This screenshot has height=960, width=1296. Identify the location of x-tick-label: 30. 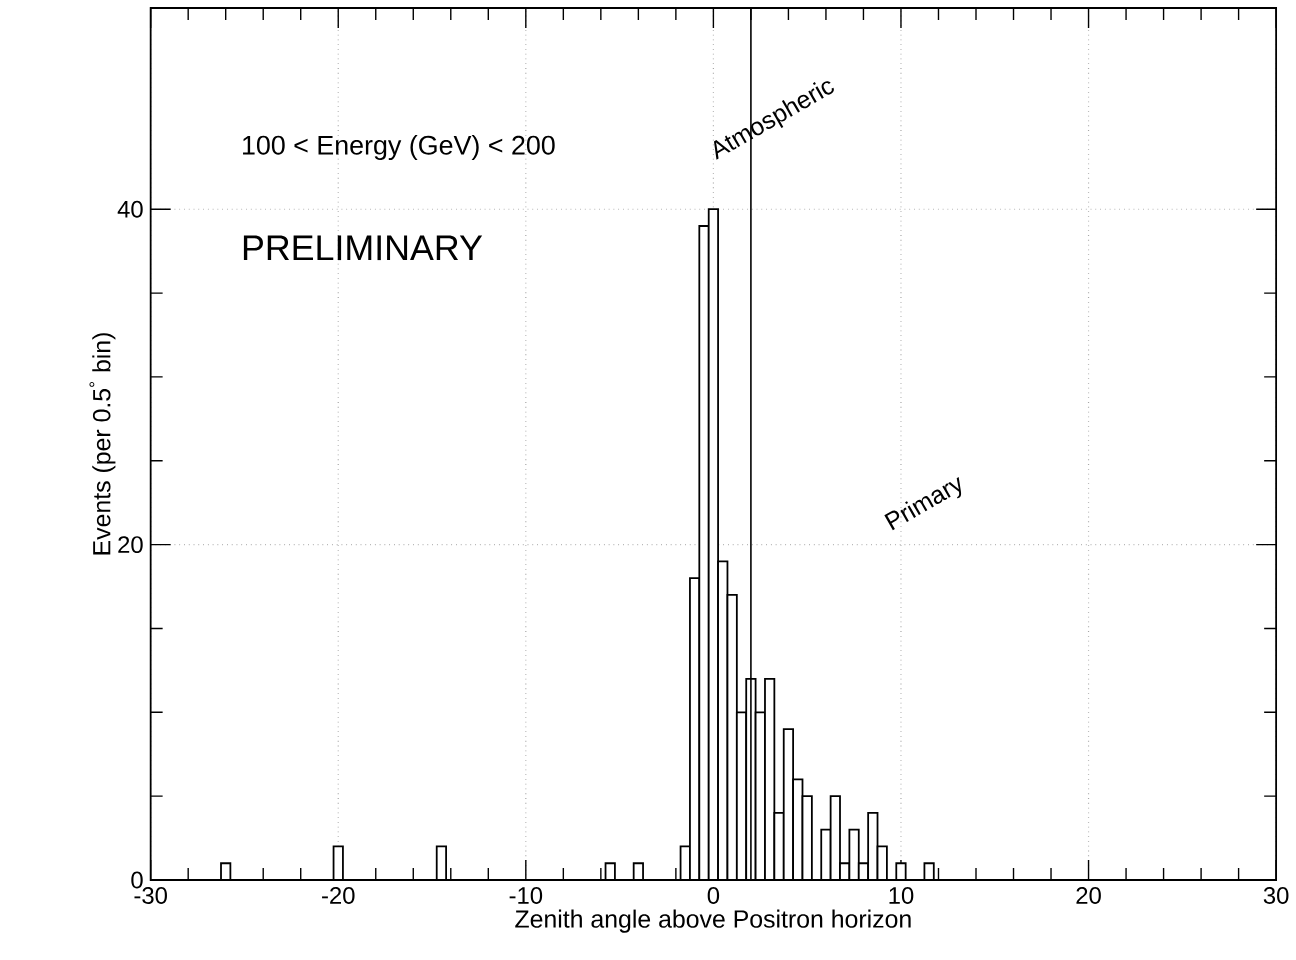
(1276, 895).